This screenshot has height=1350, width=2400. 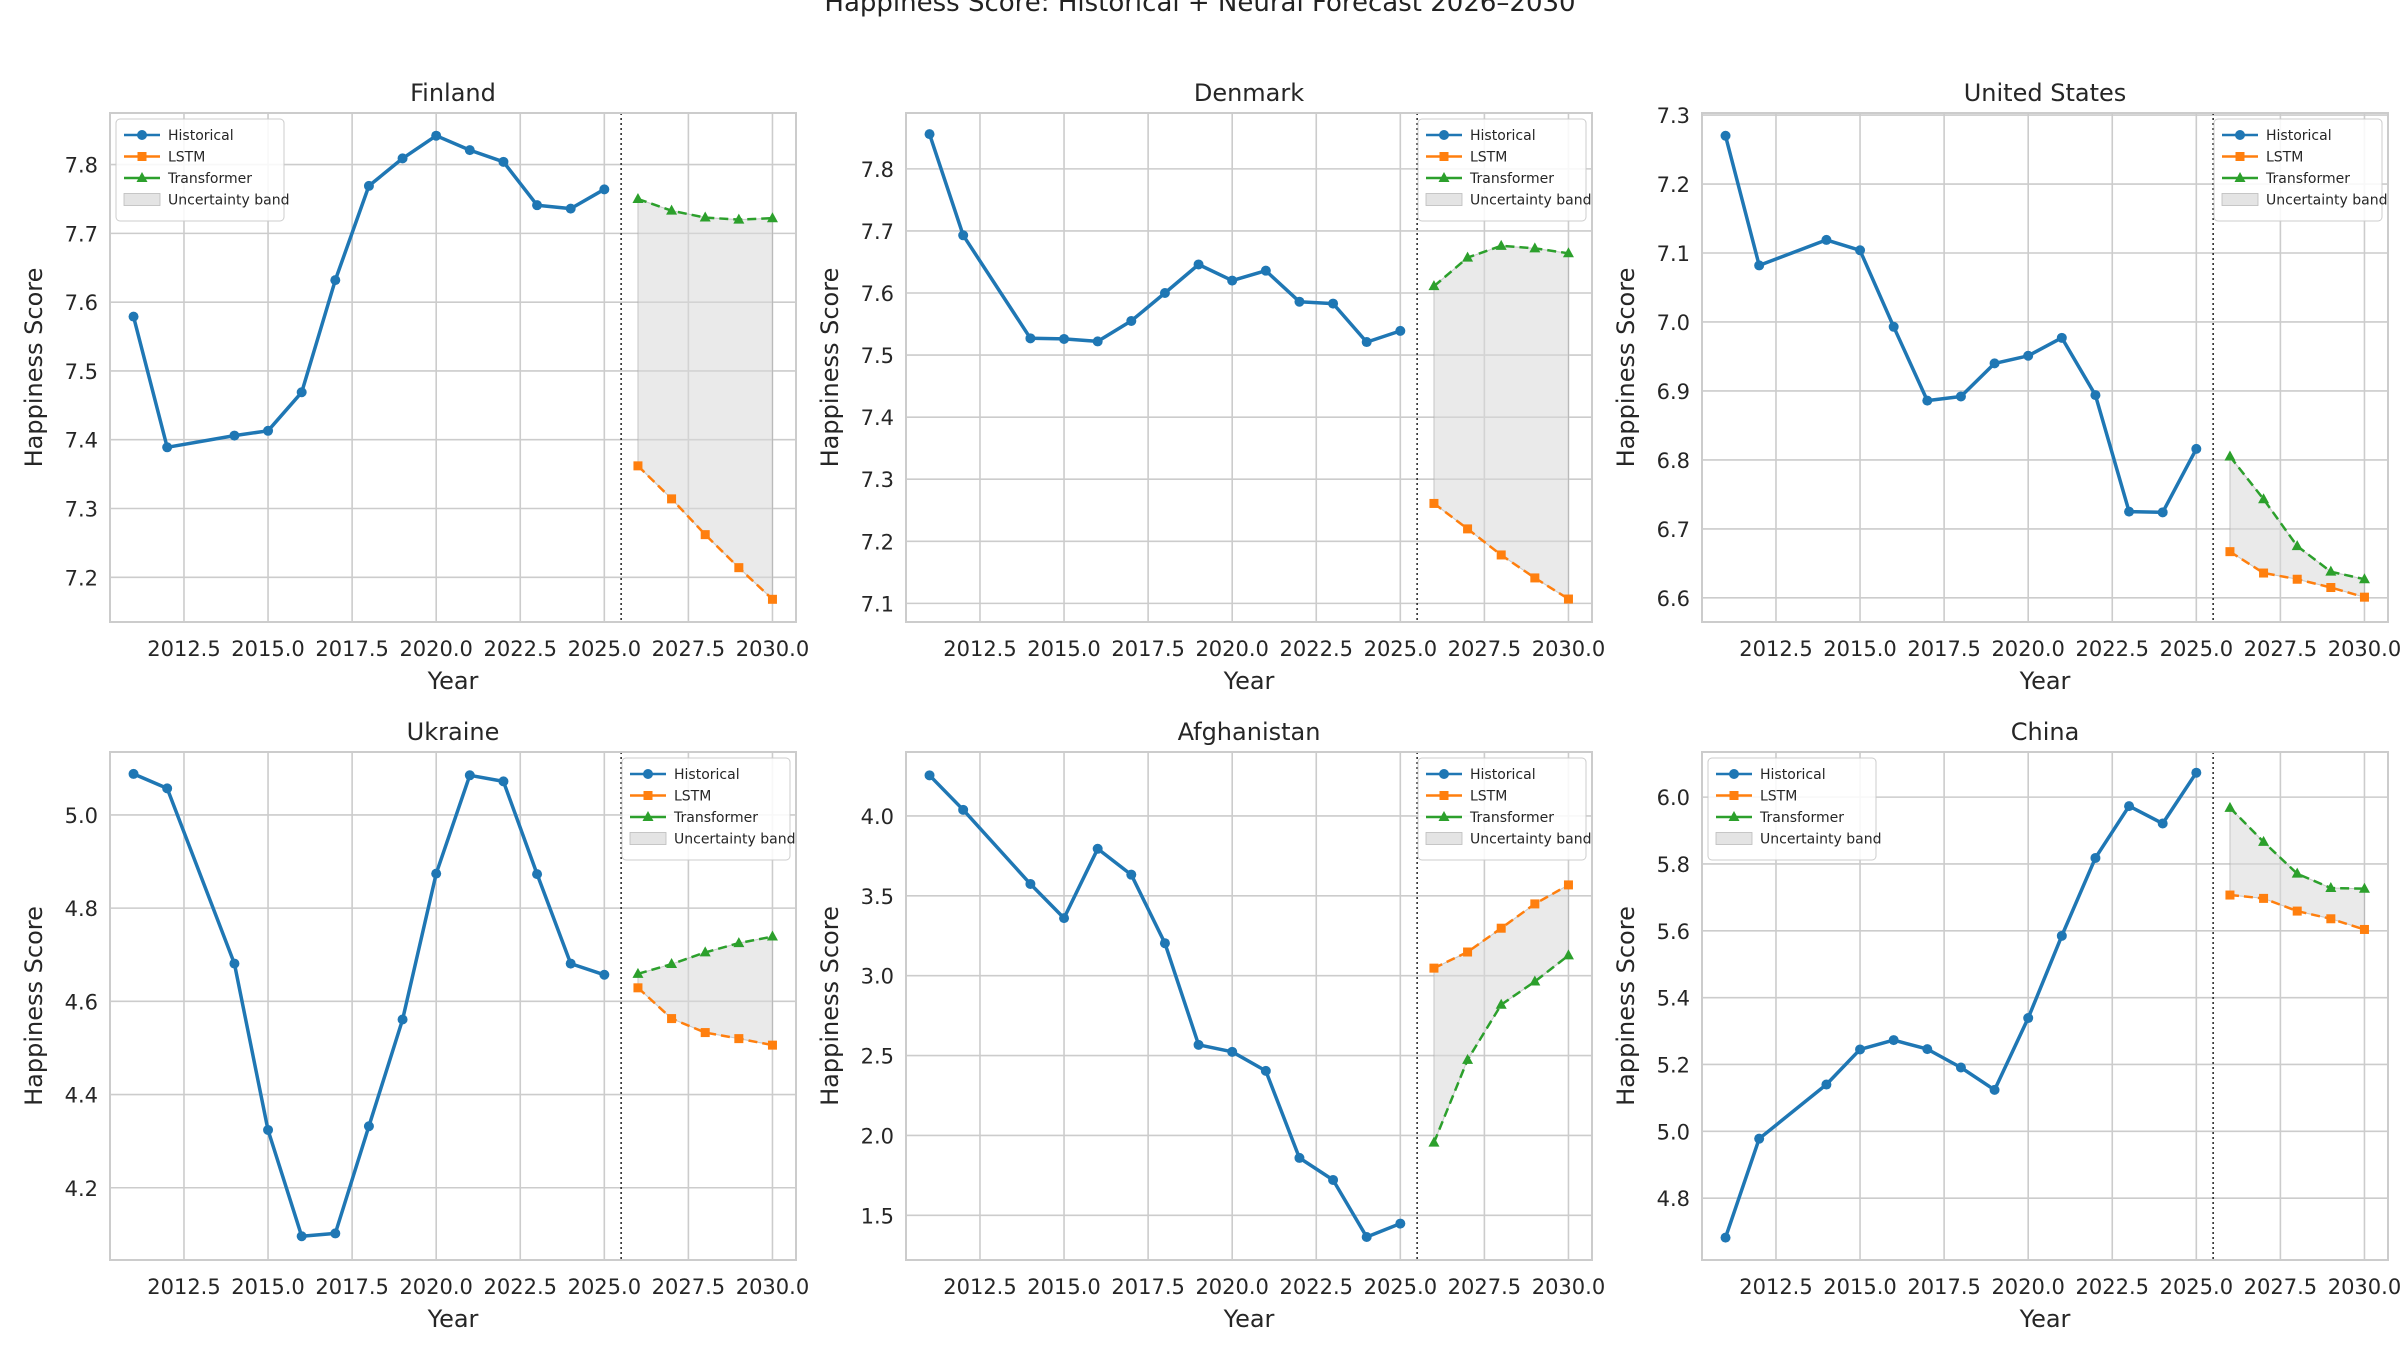 I want to click on y-tick-label: 6.8, so click(x=1673, y=461).